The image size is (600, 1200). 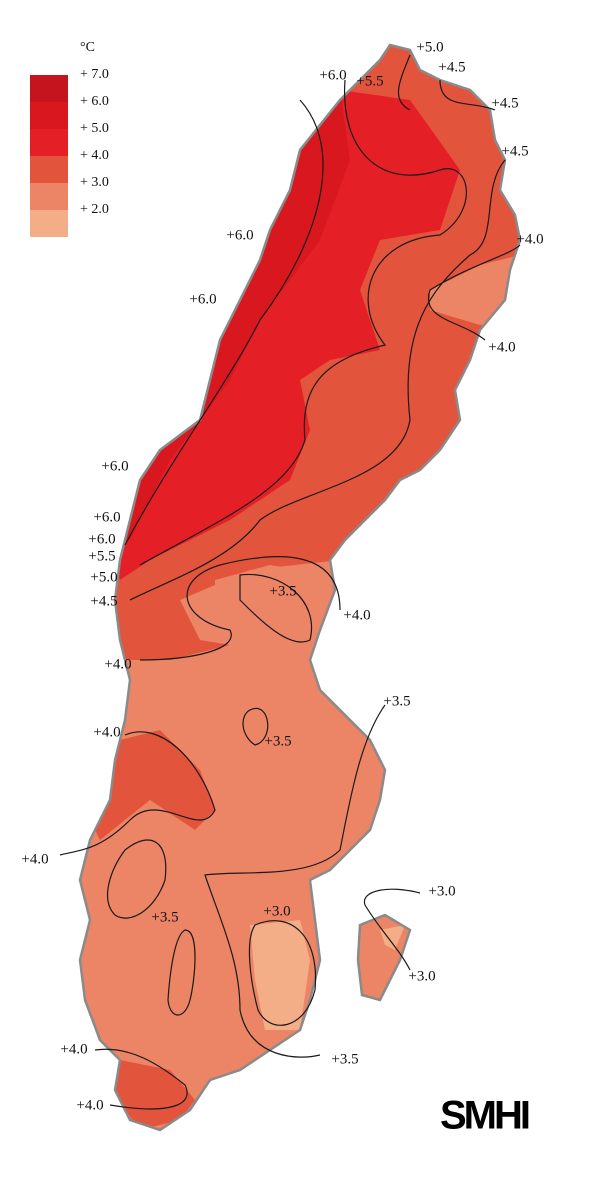 What do you see at coordinates (484, 1116) in the screenshot?
I see `logo: SMHI` at bounding box center [484, 1116].